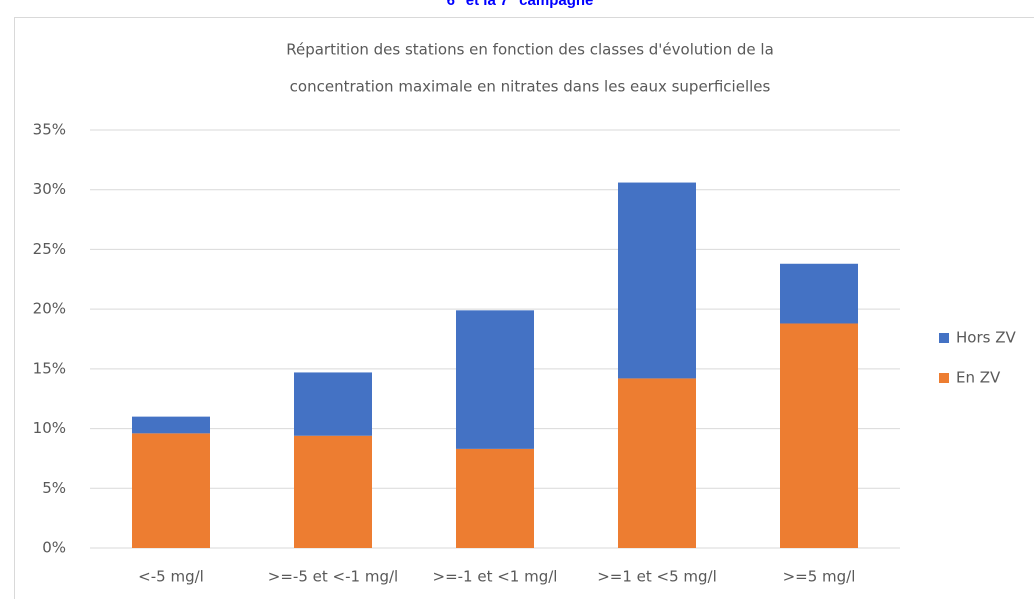  I want to click on x-tick-label: >=-1 et <1 mg/l, so click(495, 577).